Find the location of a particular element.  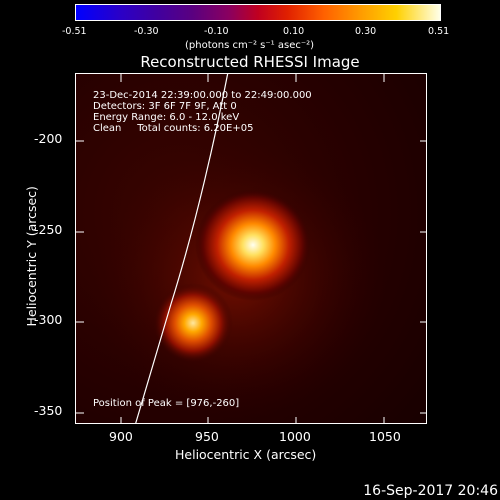

colorbar-units: (photons cm⁻² s⁻¹ asec⁻²) is located at coordinates (250, 45).